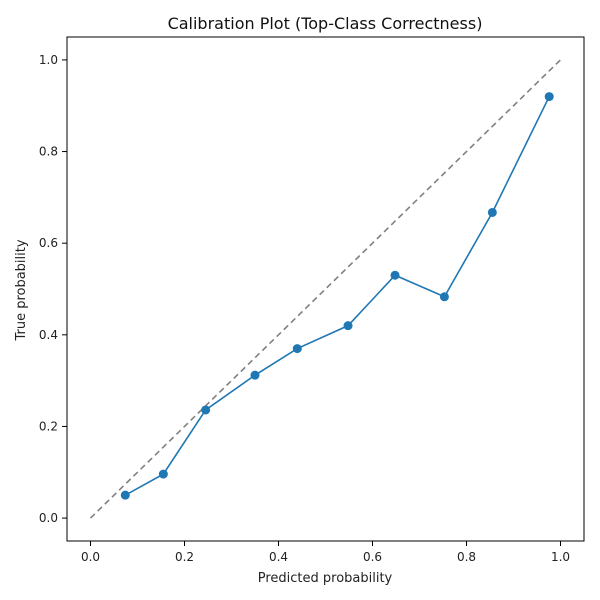 This screenshot has height=600, width=600. Describe the element at coordinates (48, 426) in the screenshot. I see `y-tick-label: 0.2` at that location.